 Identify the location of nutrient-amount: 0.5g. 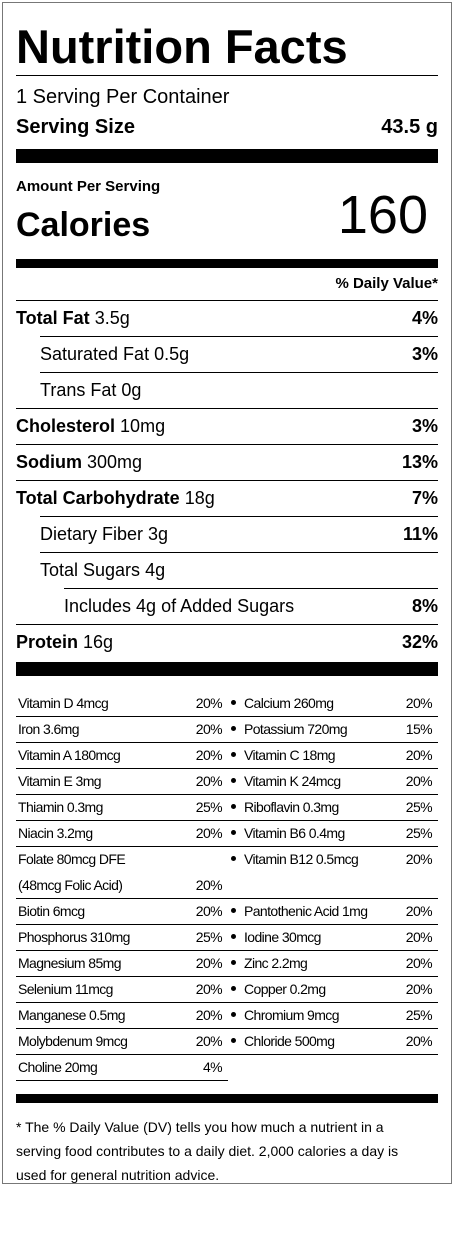
(172, 354).